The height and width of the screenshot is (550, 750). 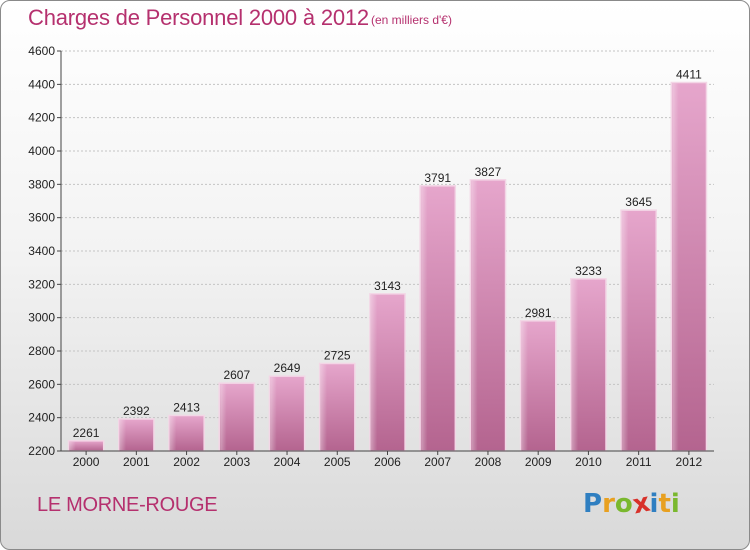 I want to click on data-label-2003: 2607, so click(x=236, y=375).